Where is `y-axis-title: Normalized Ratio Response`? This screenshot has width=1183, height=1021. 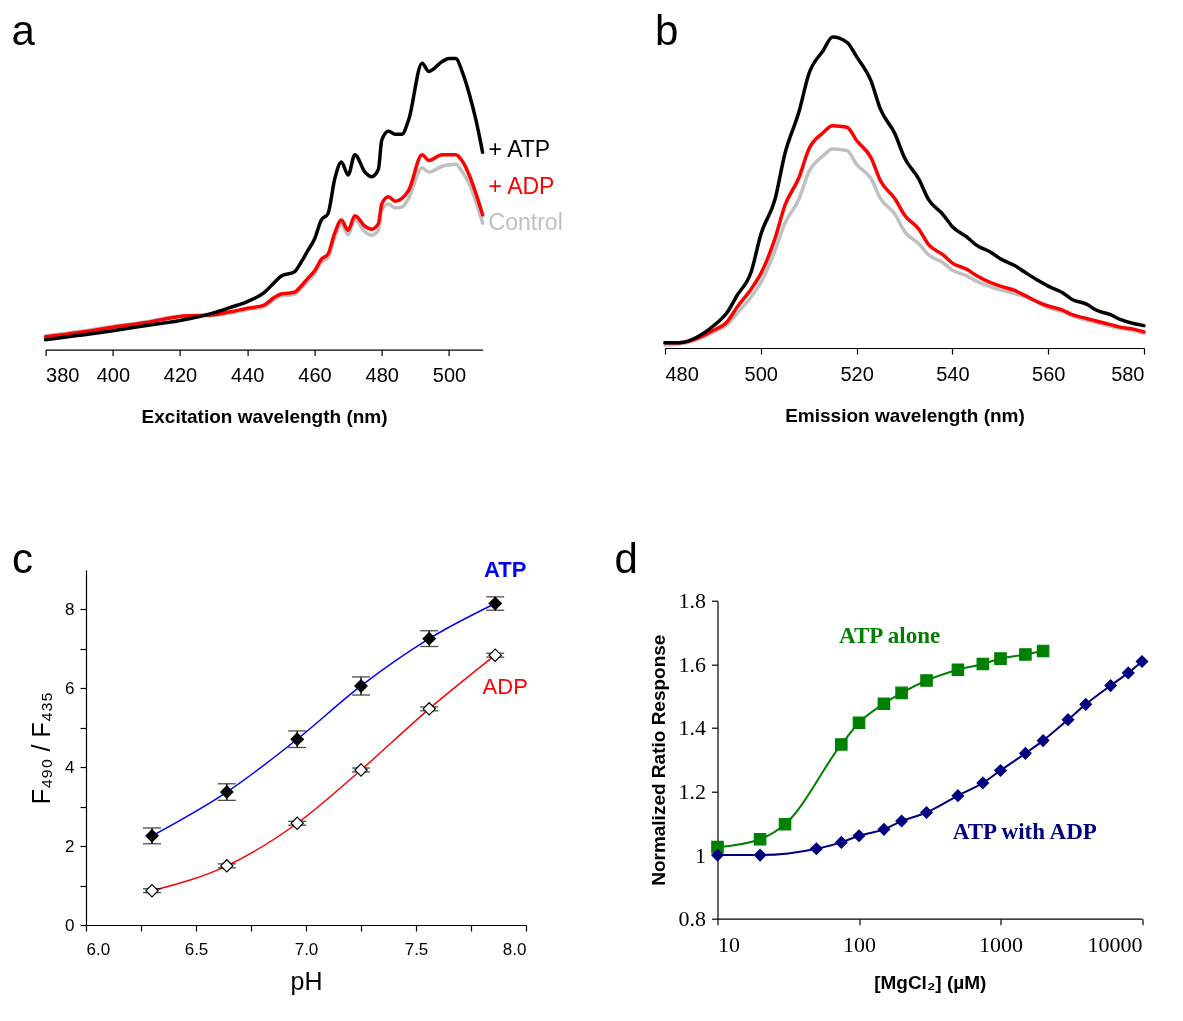
y-axis-title: Normalized Ratio Response is located at coordinates (658, 760).